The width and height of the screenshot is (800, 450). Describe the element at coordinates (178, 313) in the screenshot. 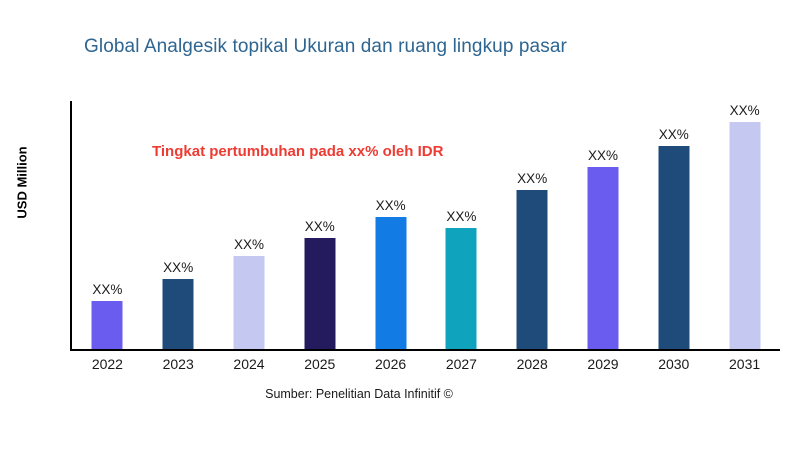

I see `bar-2023` at that location.